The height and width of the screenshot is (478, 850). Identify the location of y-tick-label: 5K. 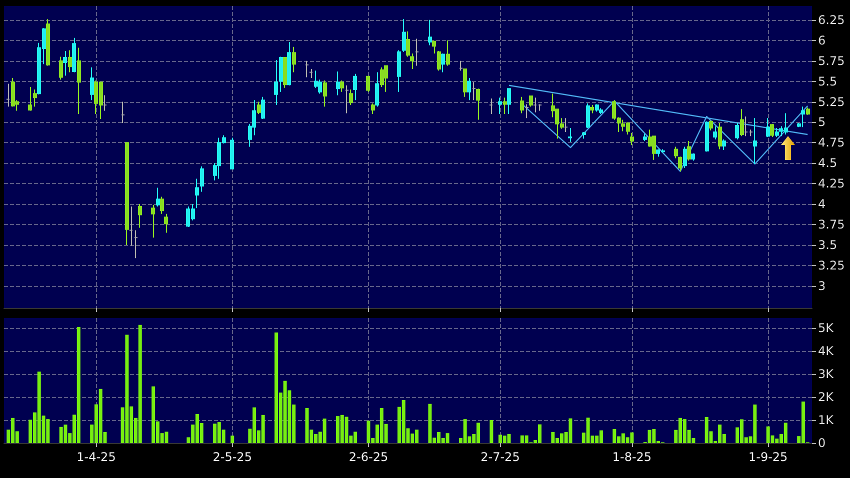
(826, 327).